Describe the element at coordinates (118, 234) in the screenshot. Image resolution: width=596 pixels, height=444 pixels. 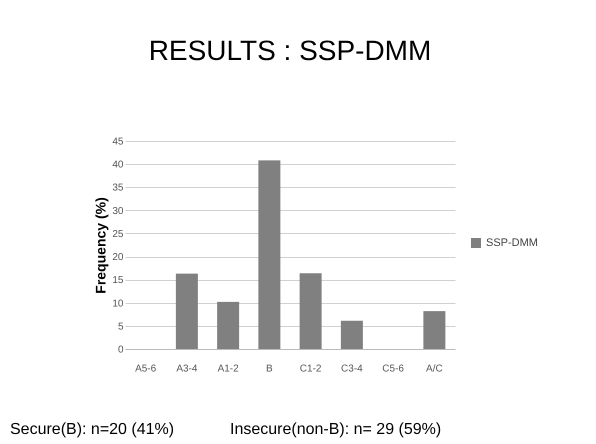
I see `y-tick-label: 25` at that location.